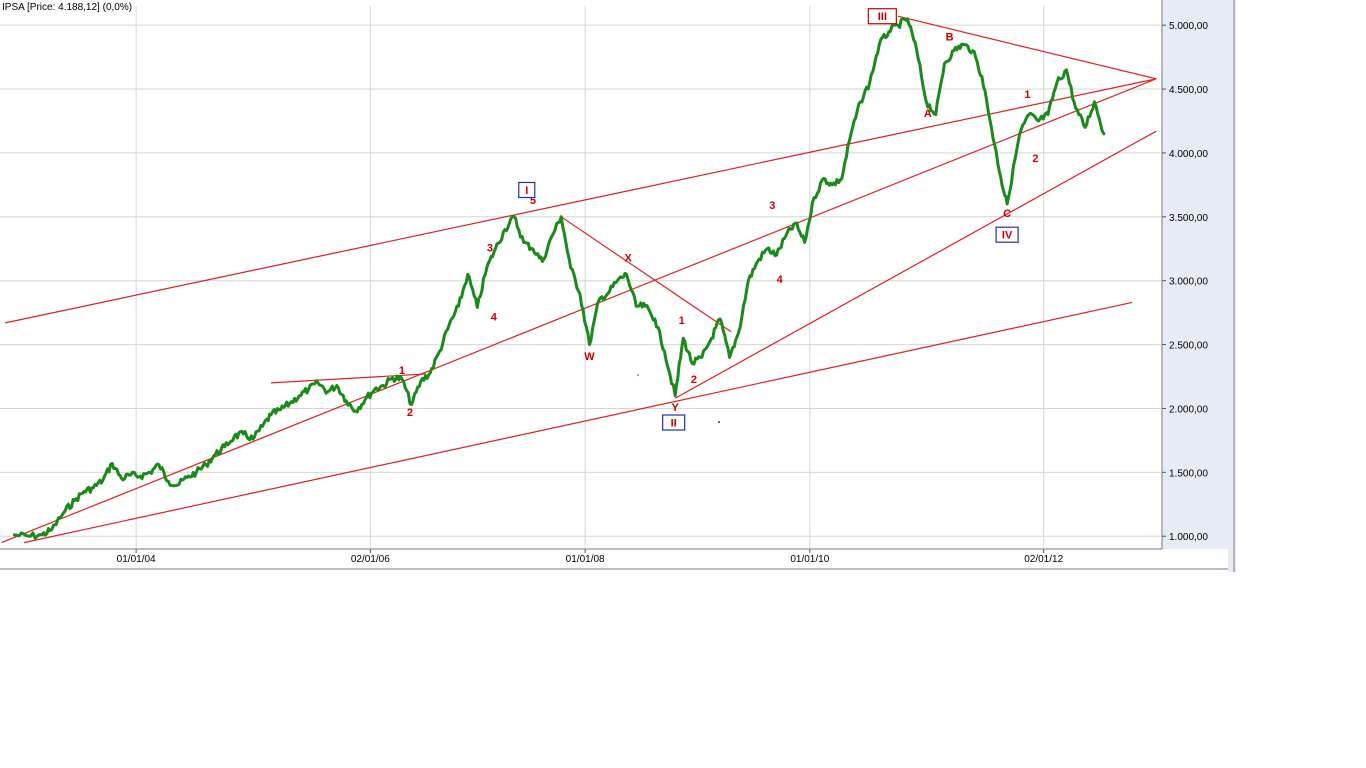 The width and height of the screenshot is (1366, 768). Describe the element at coordinates (533, 201) in the screenshot. I see `wave-label: 5` at that location.